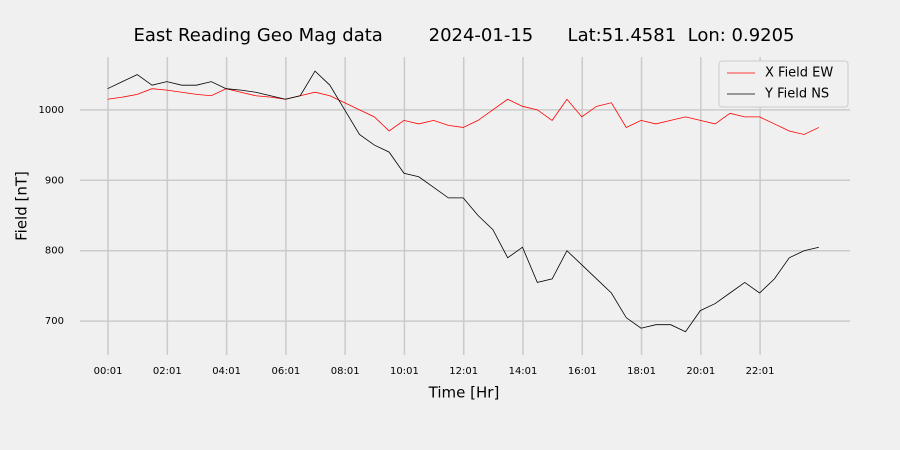 This screenshot has width=900, height=450. I want to click on y-tick-label: 800, so click(54, 251).